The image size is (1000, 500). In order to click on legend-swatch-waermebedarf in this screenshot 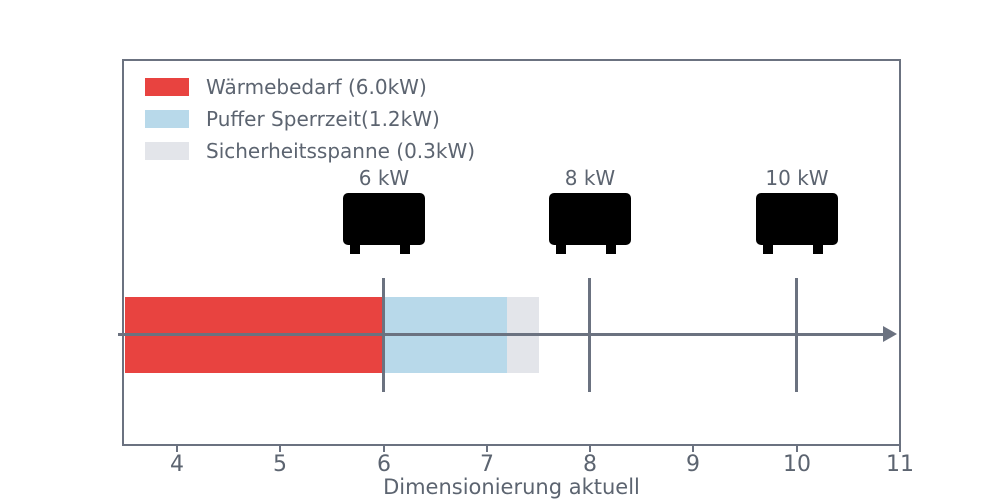, I will do `click(167, 87)`.